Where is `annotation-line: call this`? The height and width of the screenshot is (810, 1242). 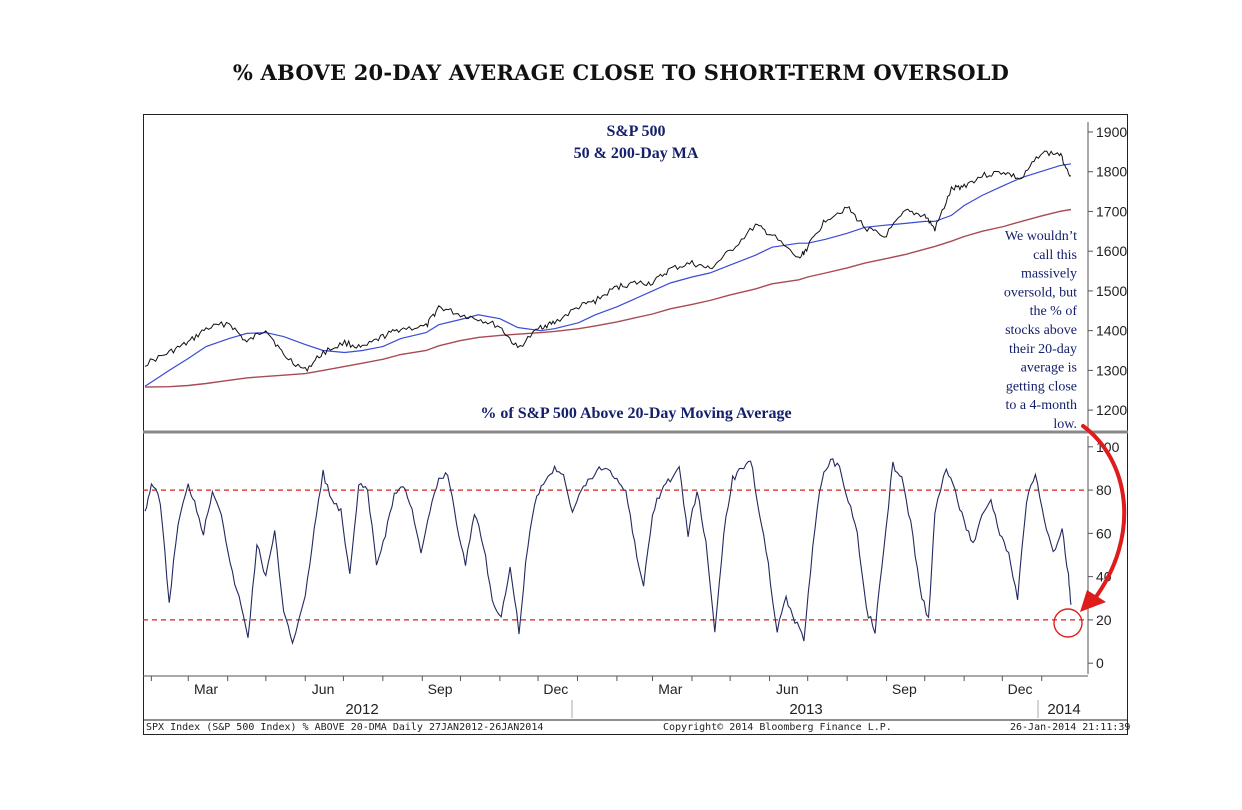 annotation-line: call this is located at coordinates (1055, 255).